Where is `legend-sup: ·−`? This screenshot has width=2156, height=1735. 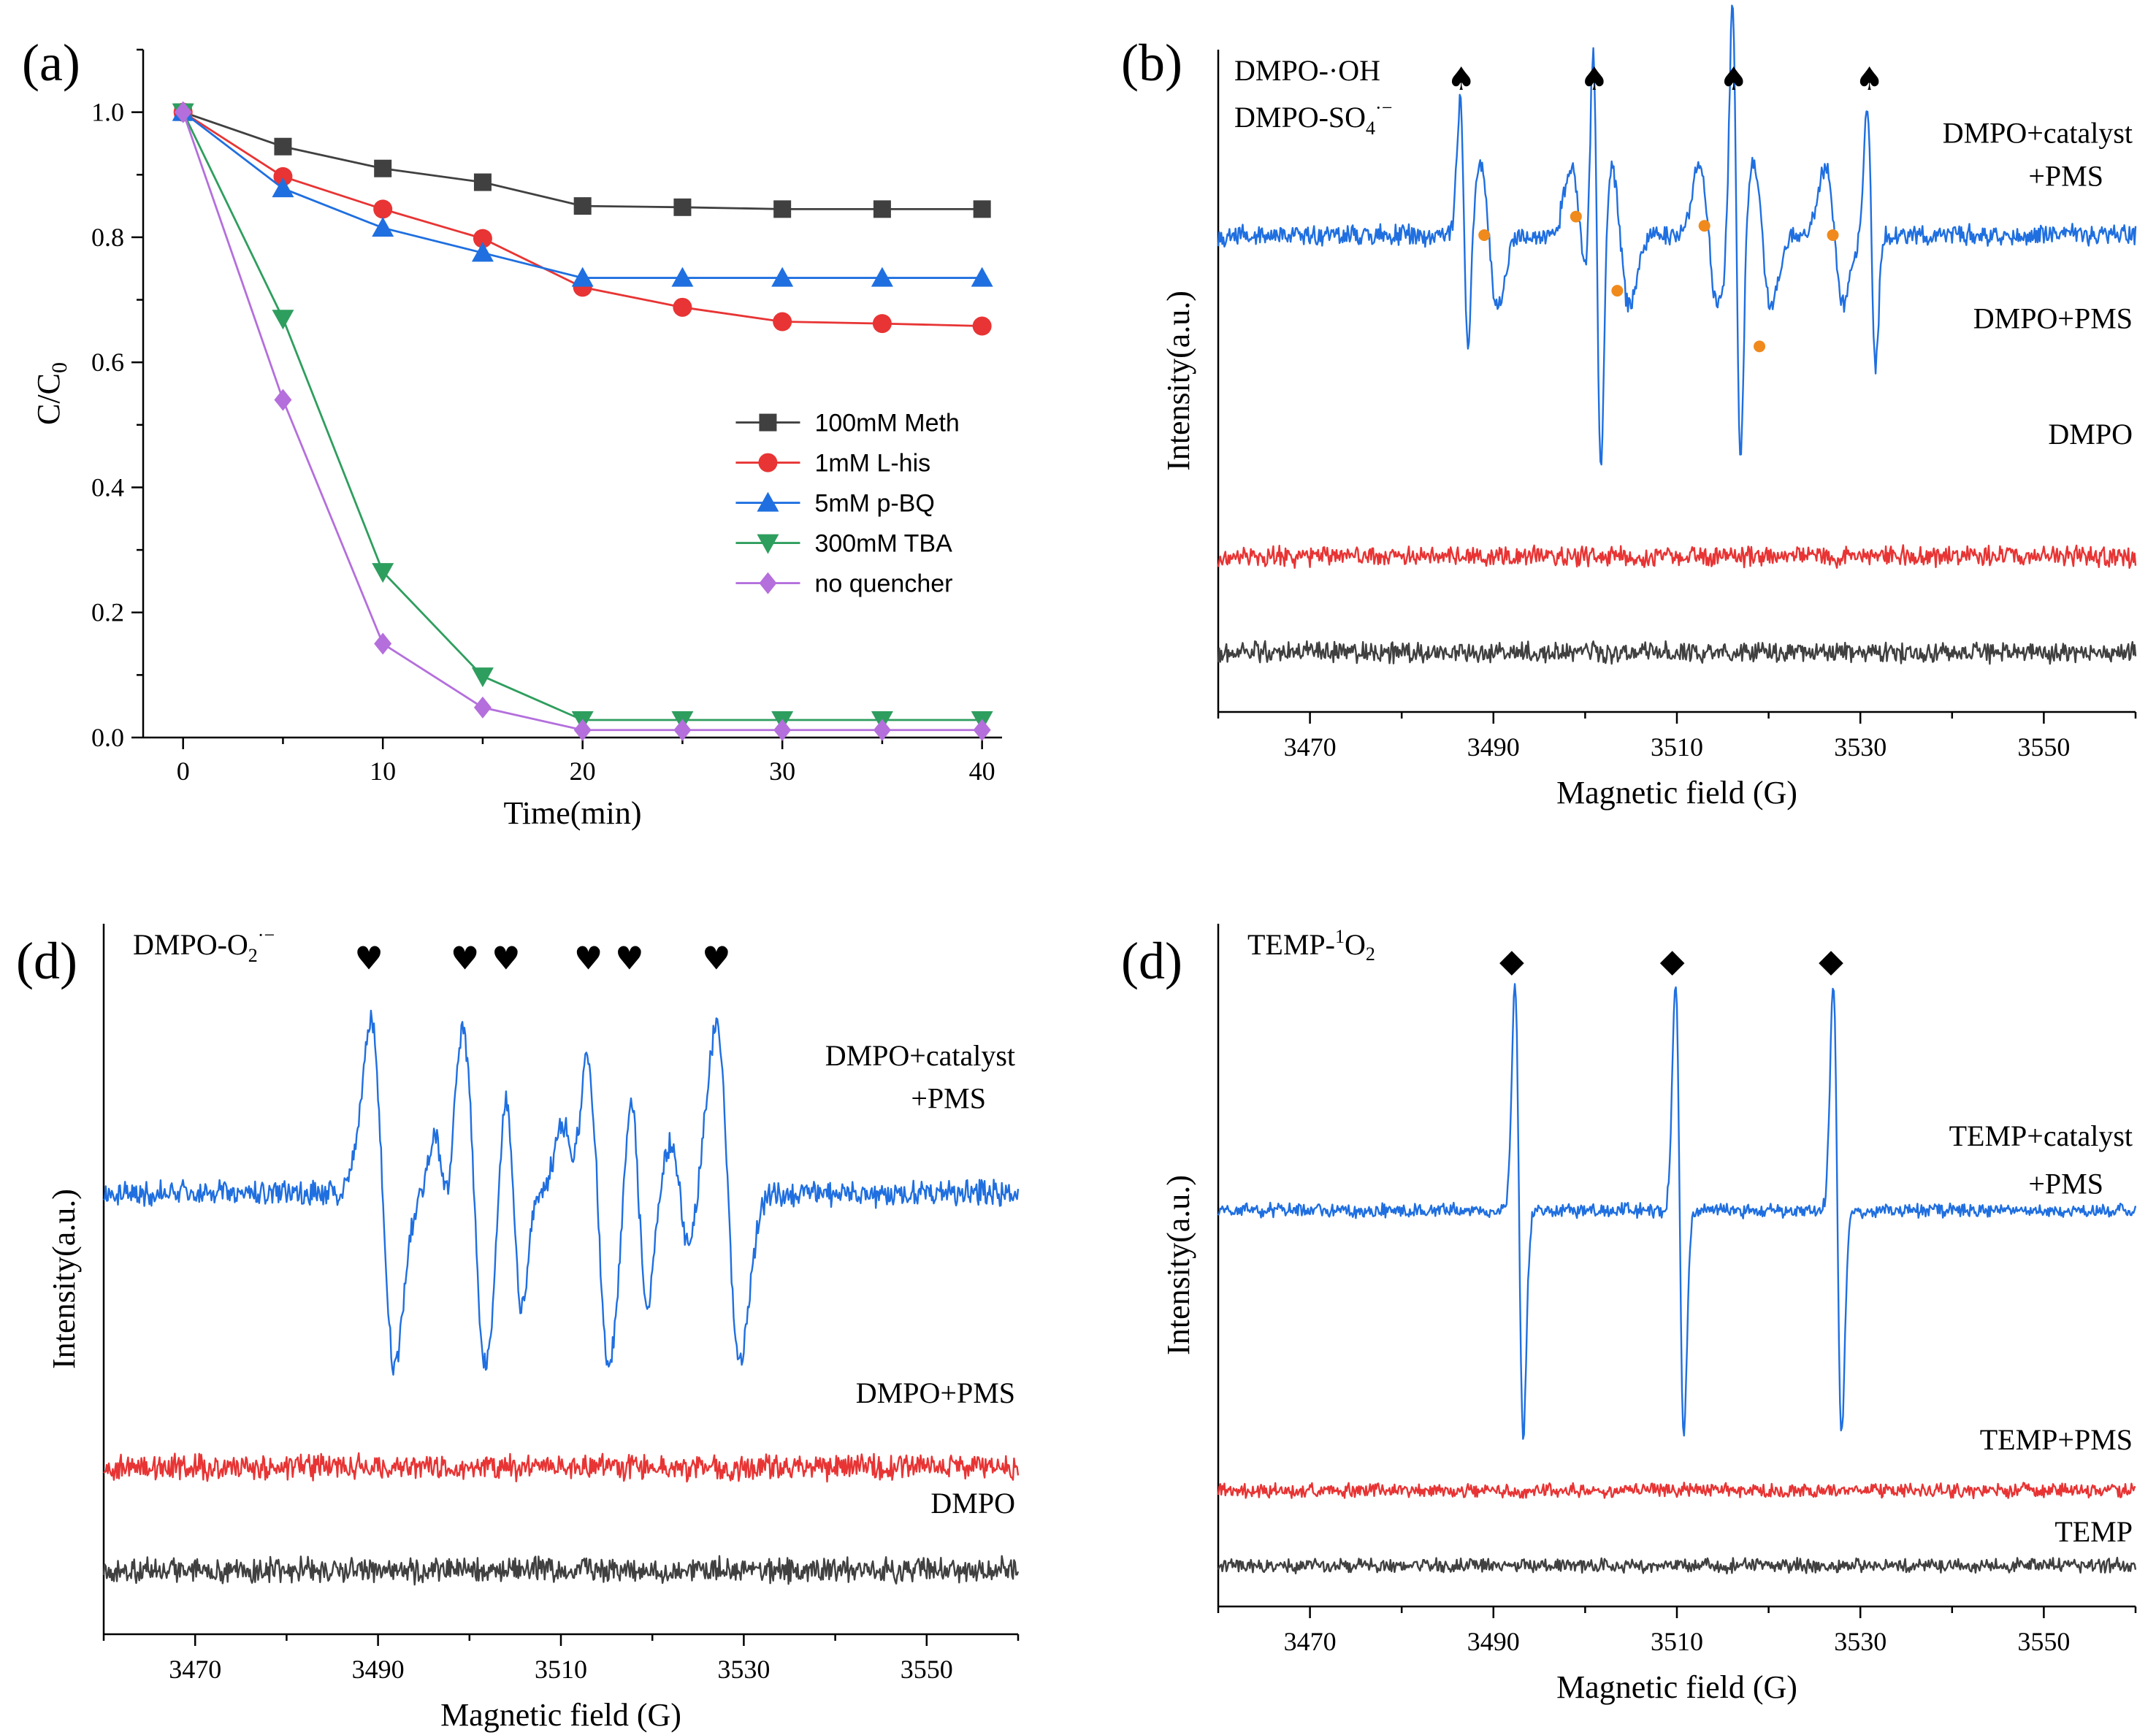
legend-sup: ·− is located at coordinates (1384, 107).